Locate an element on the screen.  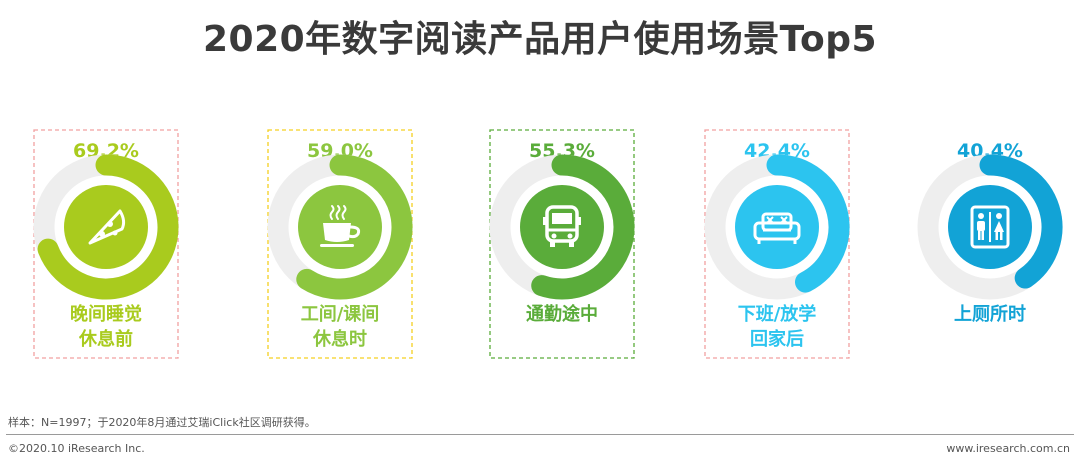
website-link: www.iresearch.com.cn is located at coordinates (1008, 448).